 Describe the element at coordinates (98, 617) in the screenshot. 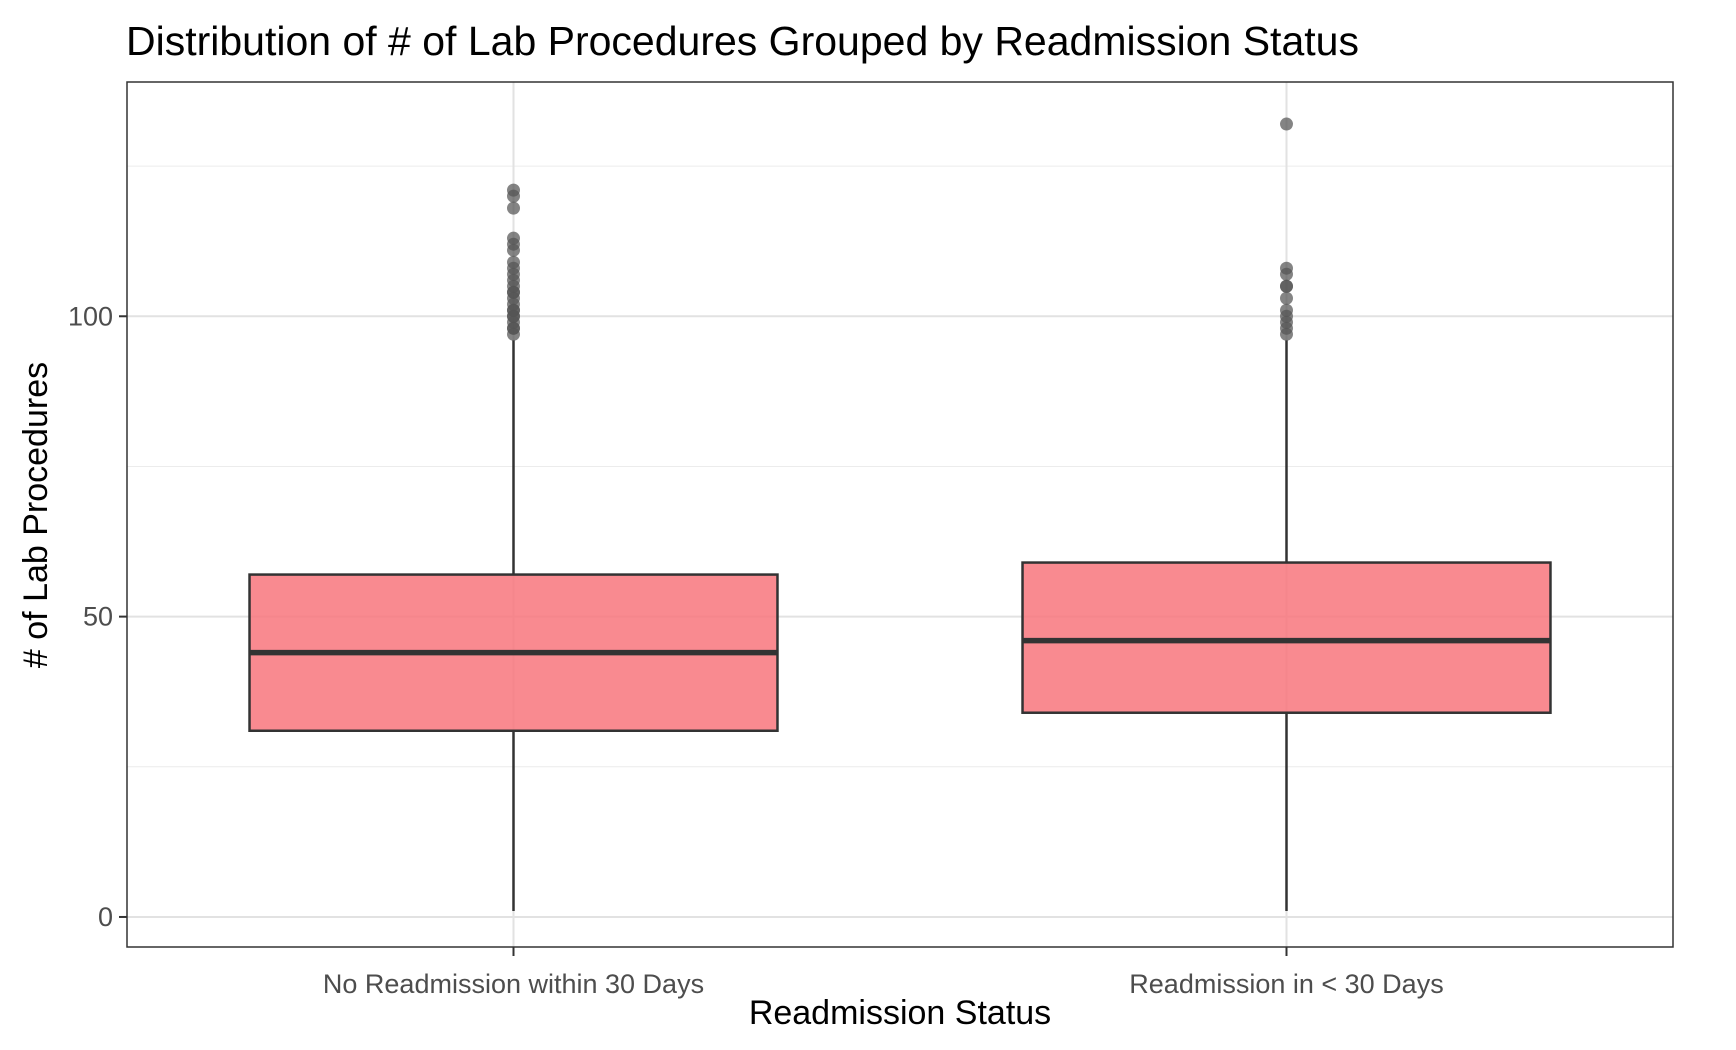

I see `y-tick-label: 50` at that location.